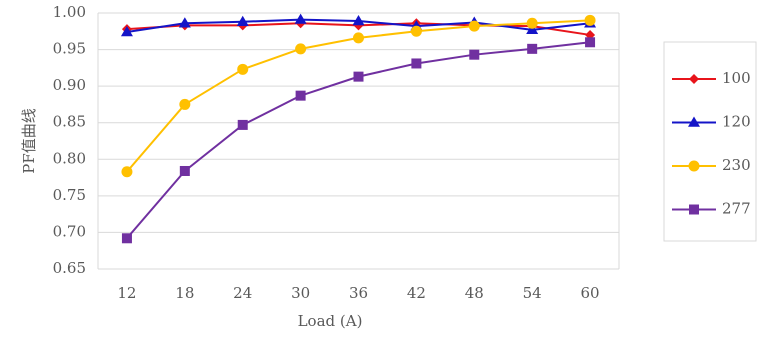 This screenshot has height=340, width=759. Describe the element at coordinates (532, 293) in the screenshot. I see `x-tick-label: 54` at that location.